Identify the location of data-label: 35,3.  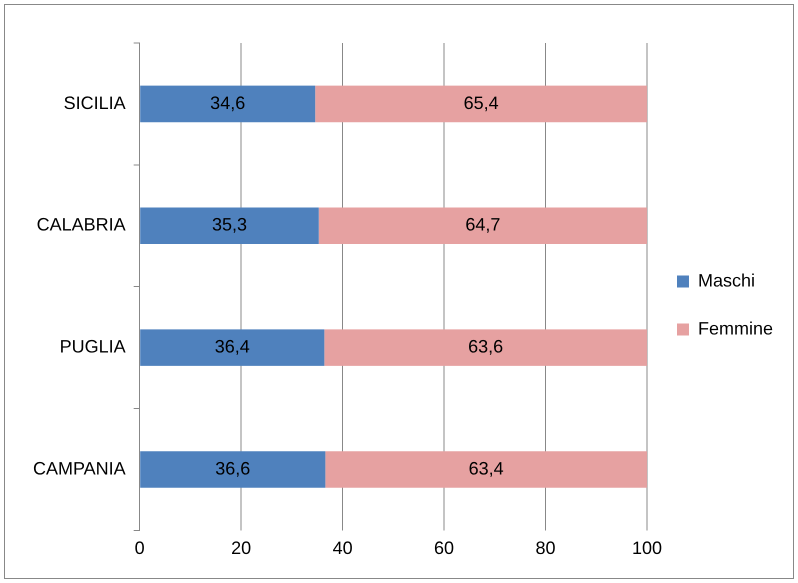
(229, 224).